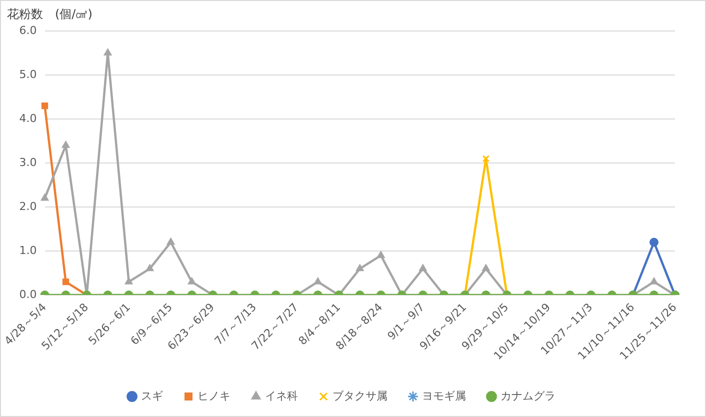  Describe the element at coordinates (49, 14) in the screenshot. I see `y-axis-title: 花粉数 (個/㎠)` at that location.